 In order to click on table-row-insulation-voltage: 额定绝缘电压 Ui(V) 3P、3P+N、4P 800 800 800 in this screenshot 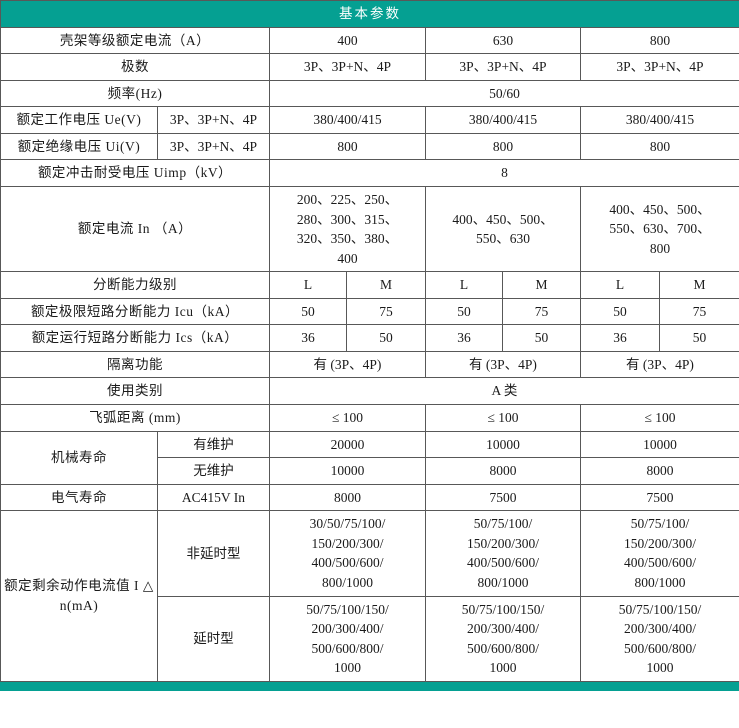, I will do `click(369, 146)`.